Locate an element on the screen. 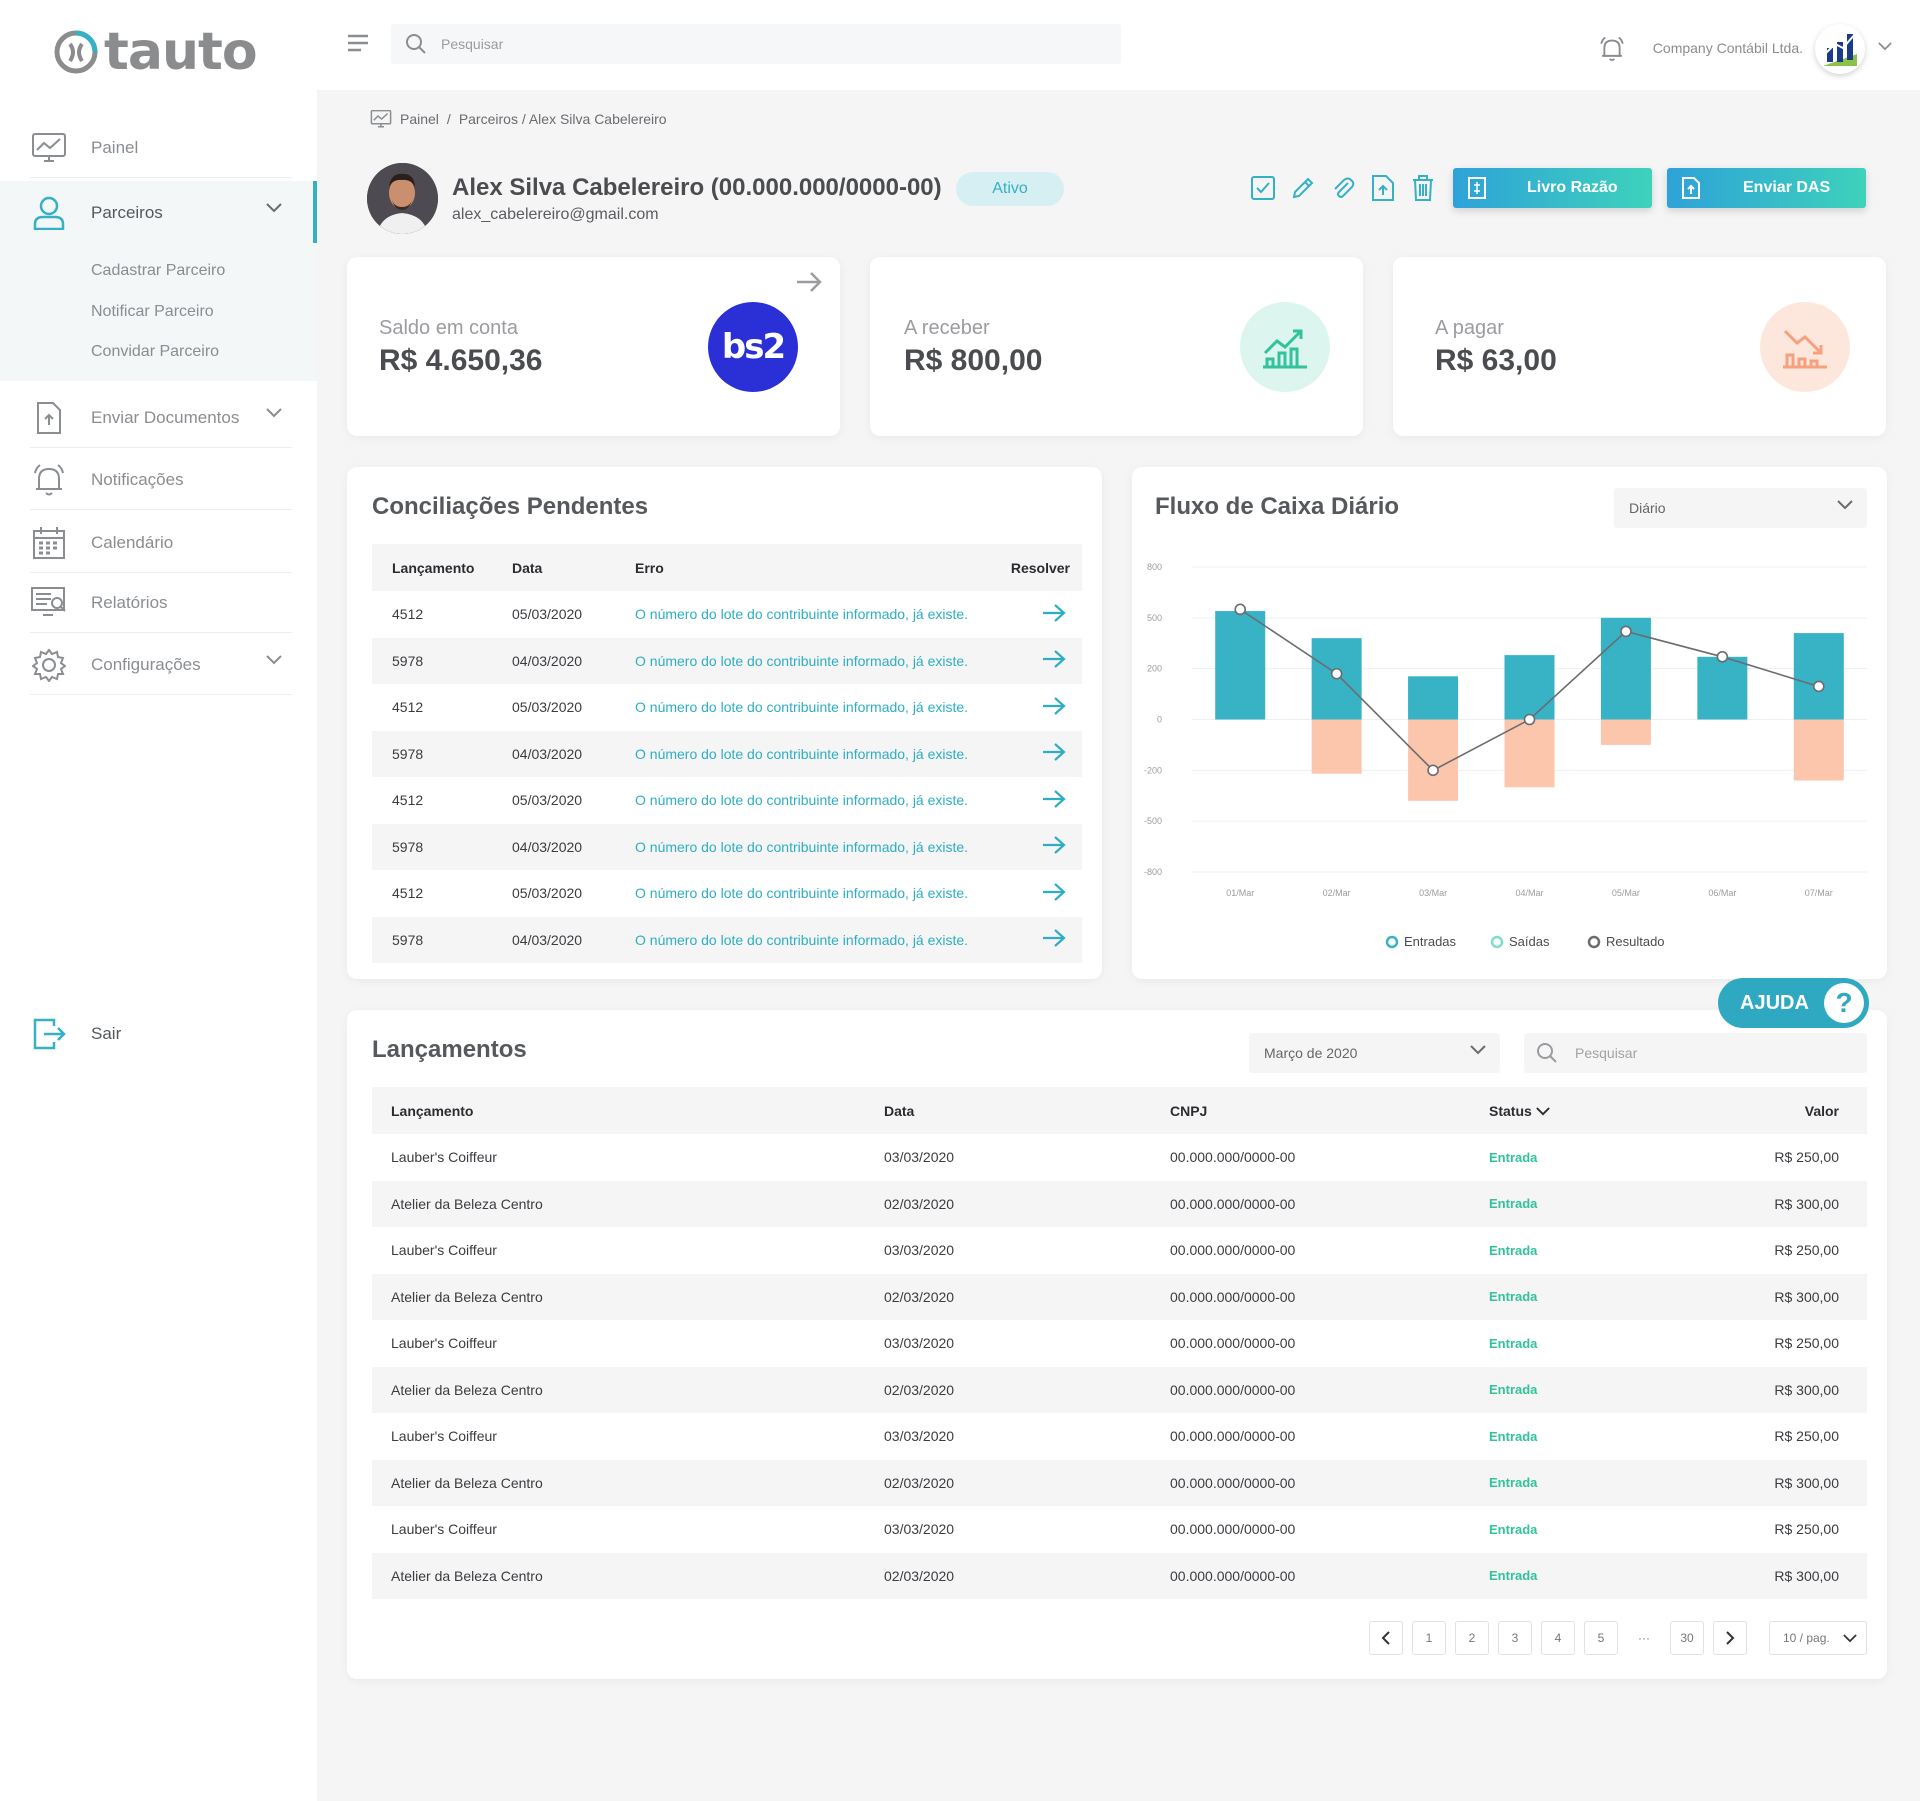 The height and width of the screenshot is (1801, 1920). sidebar-subitem-cadastrar: Cadastrar Parceiro is located at coordinates (158, 270).